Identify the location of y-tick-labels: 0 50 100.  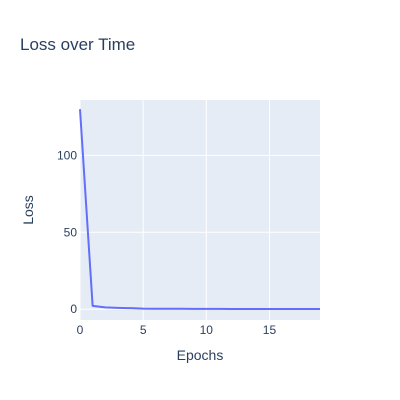
(67, 232).